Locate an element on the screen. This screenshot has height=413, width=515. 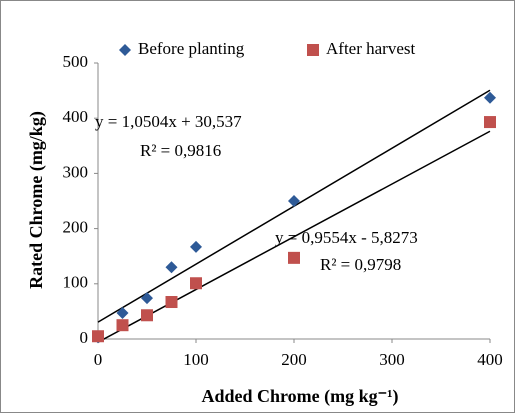
y-tick-label: 400 is located at coordinates (76, 116).